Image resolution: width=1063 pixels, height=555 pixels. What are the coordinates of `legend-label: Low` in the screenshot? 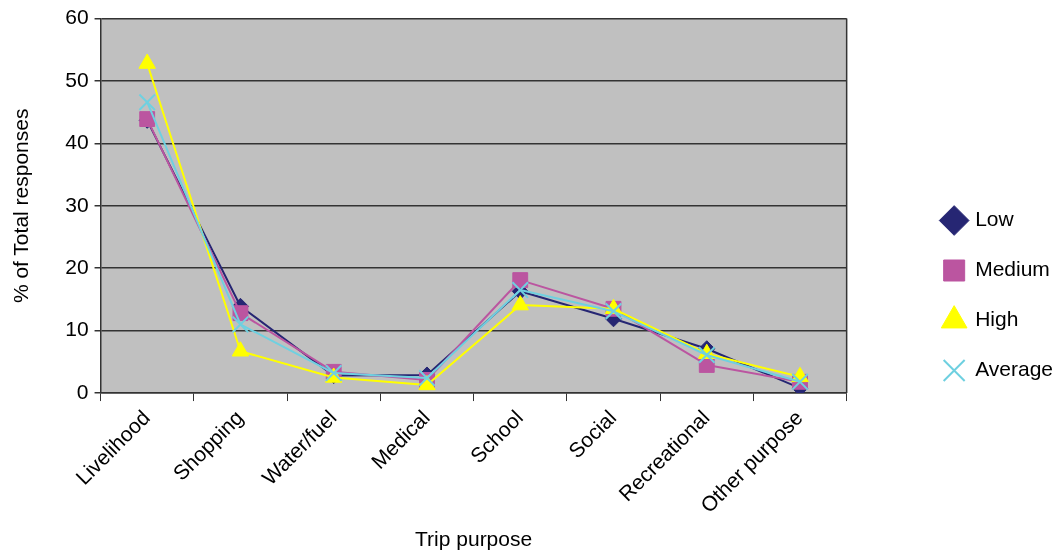 It's located at (995, 219).